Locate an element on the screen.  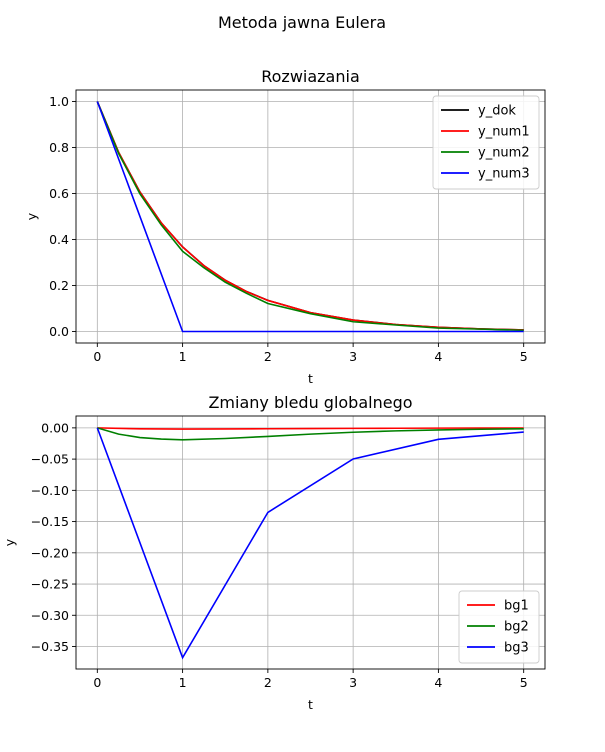
y-tick-label: −0.25 is located at coordinates (50, 584).